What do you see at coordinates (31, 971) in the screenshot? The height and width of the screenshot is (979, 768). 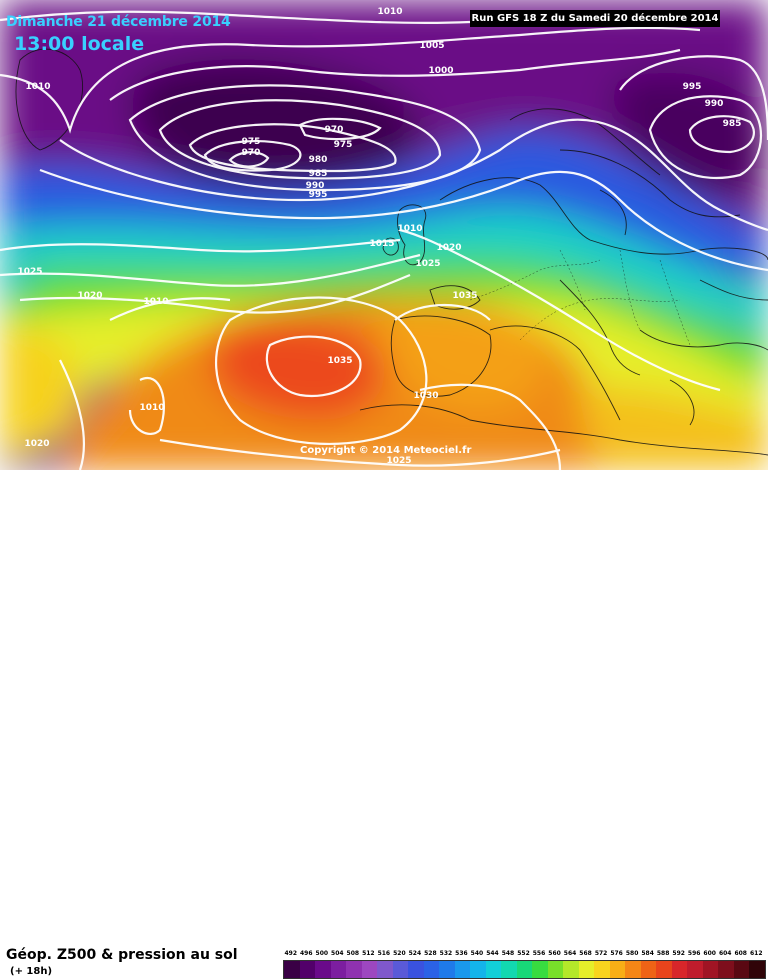 I see `forecast-lead-time: (+ 18h)` at bounding box center [31, 971].